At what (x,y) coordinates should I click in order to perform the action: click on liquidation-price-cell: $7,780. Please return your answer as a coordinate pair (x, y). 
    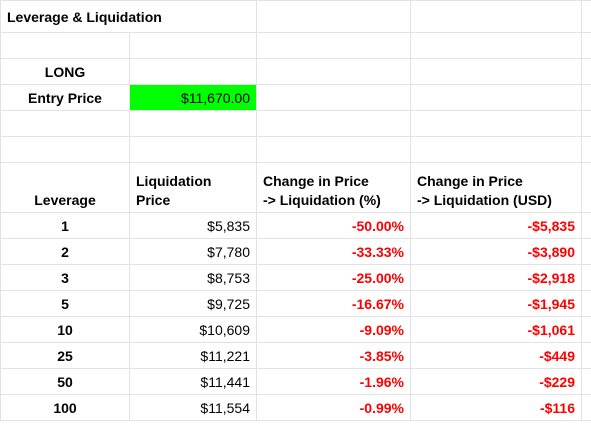
    Looking at the image, I should click on (193, 251).